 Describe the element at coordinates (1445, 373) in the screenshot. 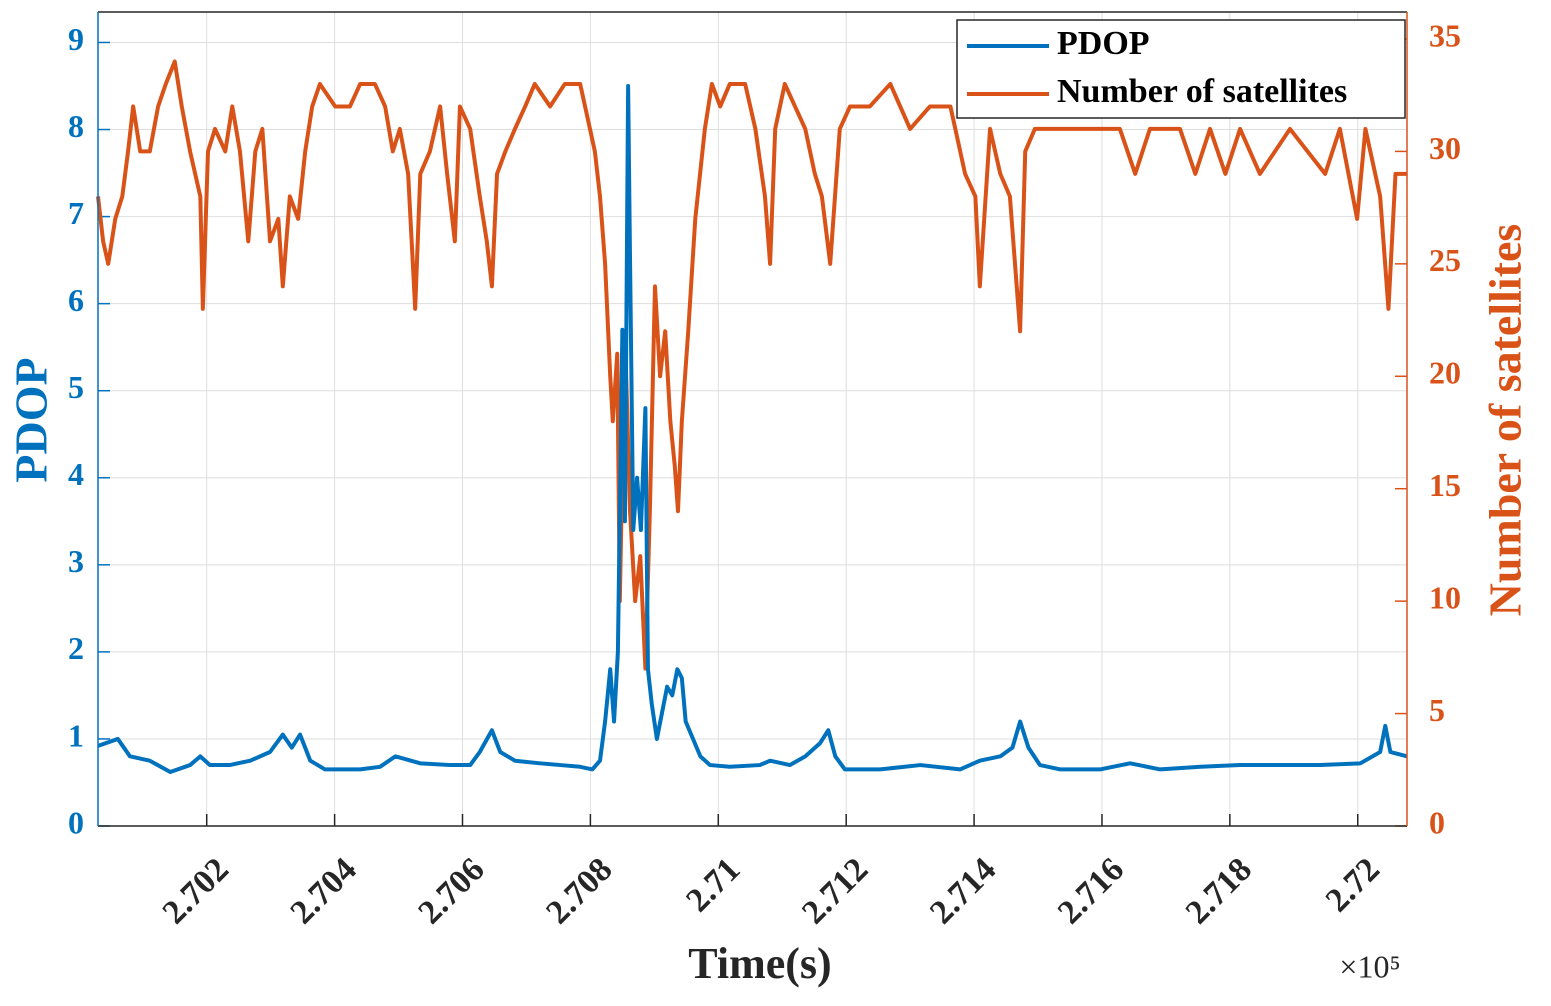

I see `y2-tick-label: 20` at that location.